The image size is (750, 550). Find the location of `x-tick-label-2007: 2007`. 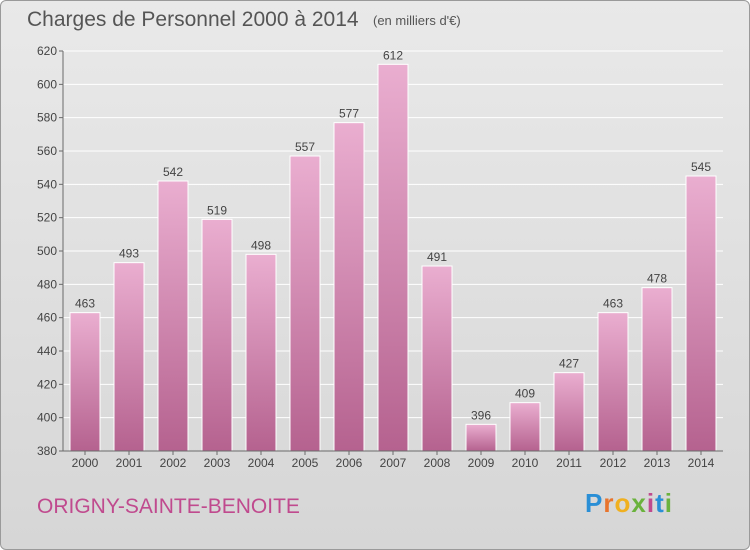

x-tick-label-2007: 2007 is located at coordinates (393, 463).